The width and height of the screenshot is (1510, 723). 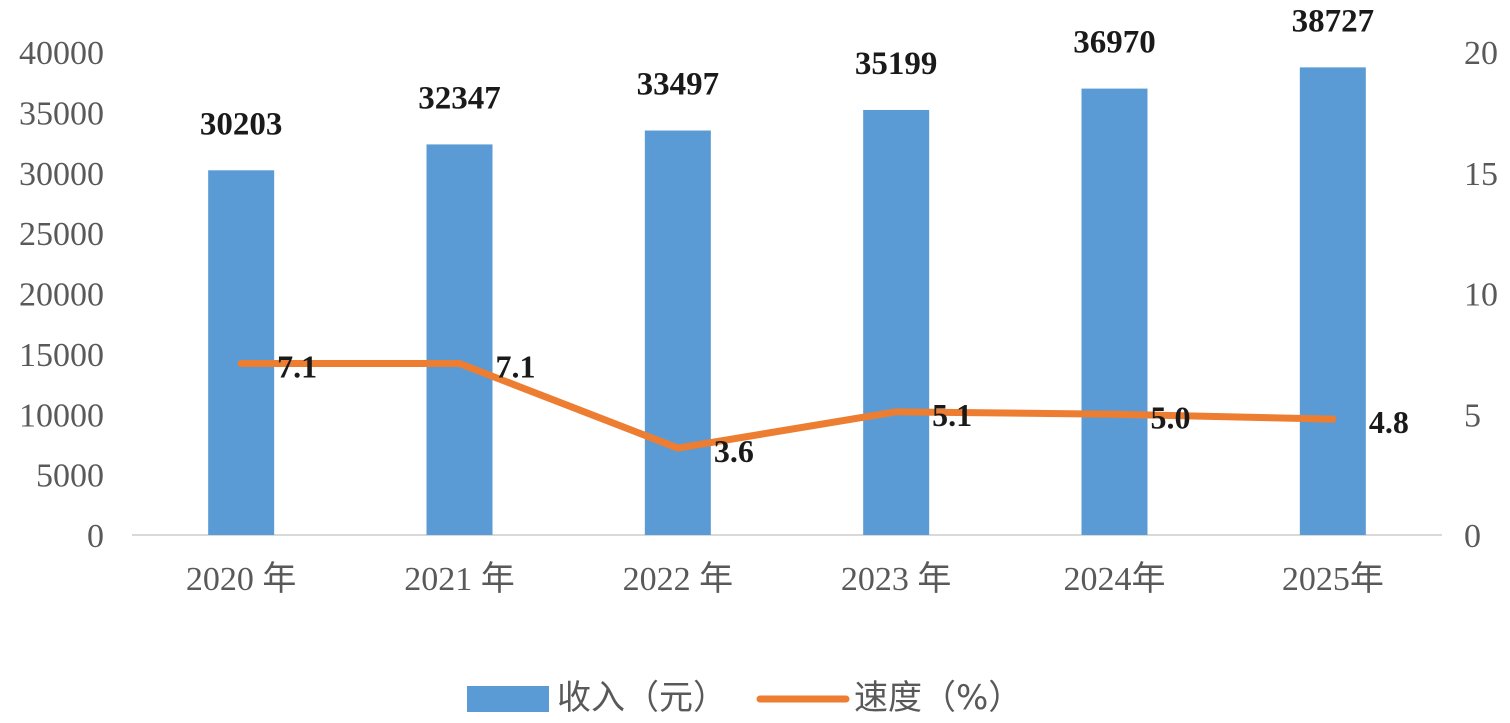 I want to click on bar-data-label: 32347, so click(x=459, y=98).